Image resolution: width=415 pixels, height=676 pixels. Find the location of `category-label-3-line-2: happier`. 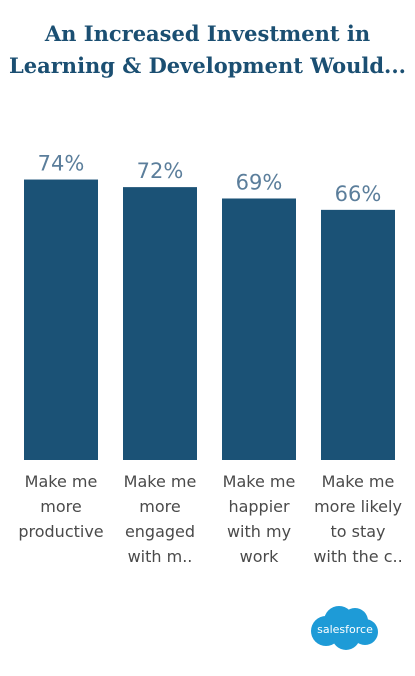

category-label-3-line-2: happier is located at coordinates (259, 506).